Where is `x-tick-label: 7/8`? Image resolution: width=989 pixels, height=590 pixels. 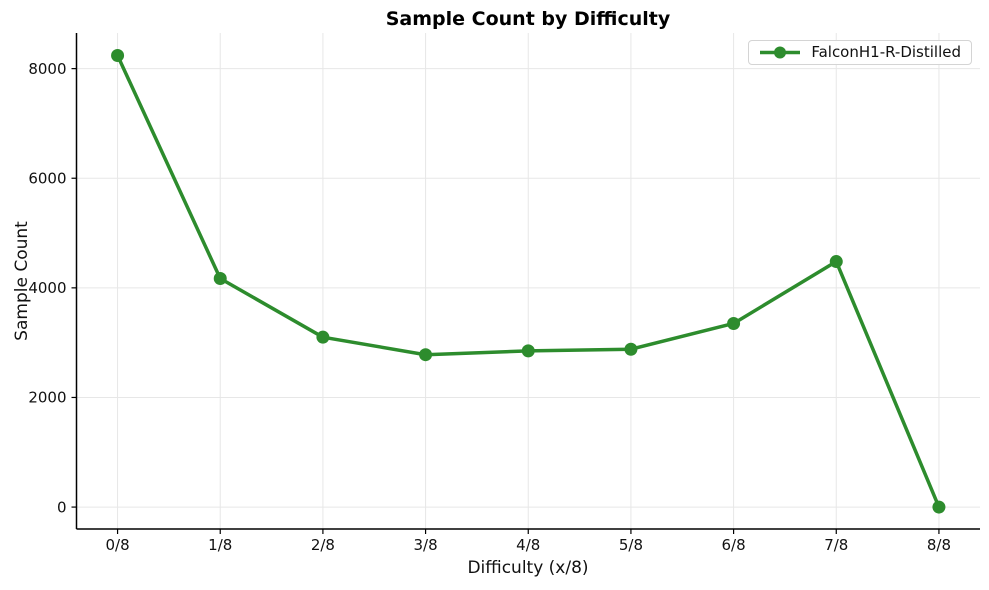 x-tick-label: 7/8 is located at coordinates (836, 545).